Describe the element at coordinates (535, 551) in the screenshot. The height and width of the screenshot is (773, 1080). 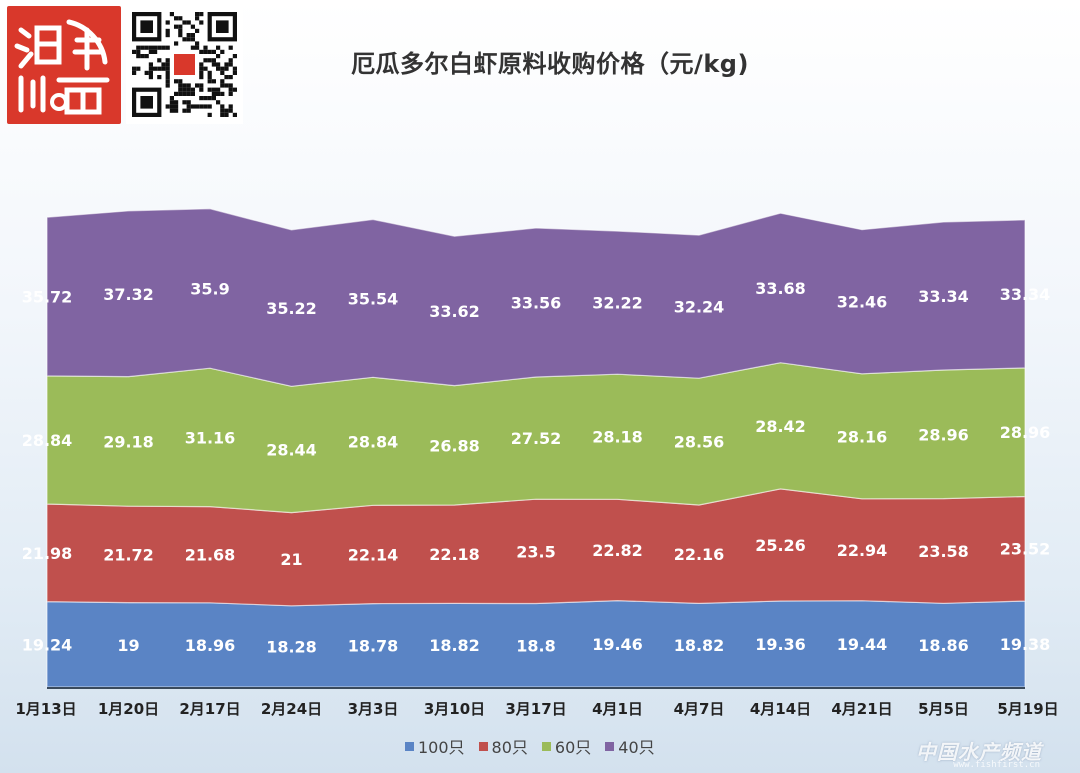
I see `data-label: 23.5` at that location.